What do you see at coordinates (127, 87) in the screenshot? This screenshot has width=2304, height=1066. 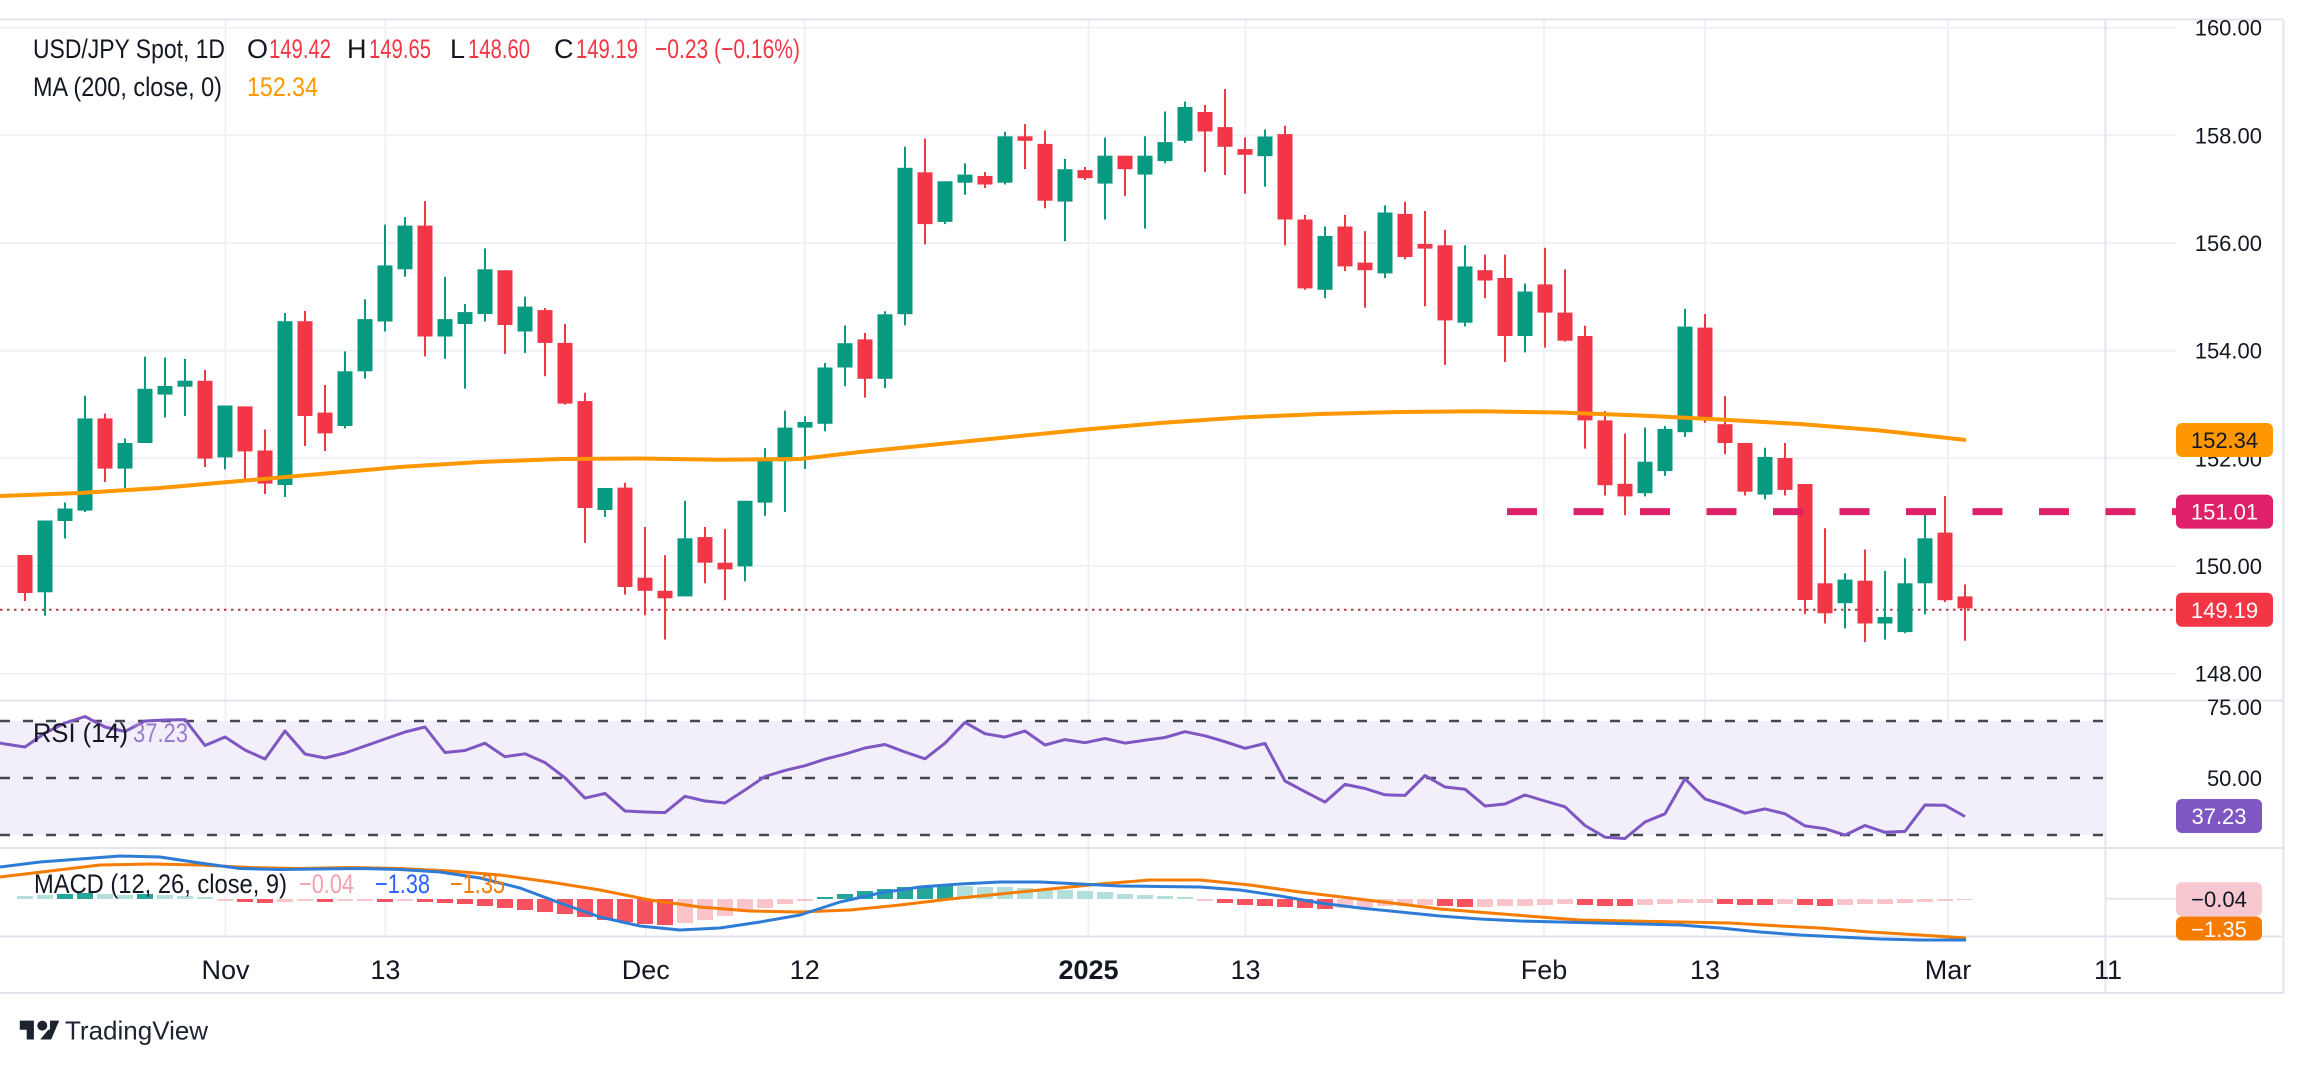 I see `svg-text: MA (200, close, 0)` at bounding box center [127, 87].